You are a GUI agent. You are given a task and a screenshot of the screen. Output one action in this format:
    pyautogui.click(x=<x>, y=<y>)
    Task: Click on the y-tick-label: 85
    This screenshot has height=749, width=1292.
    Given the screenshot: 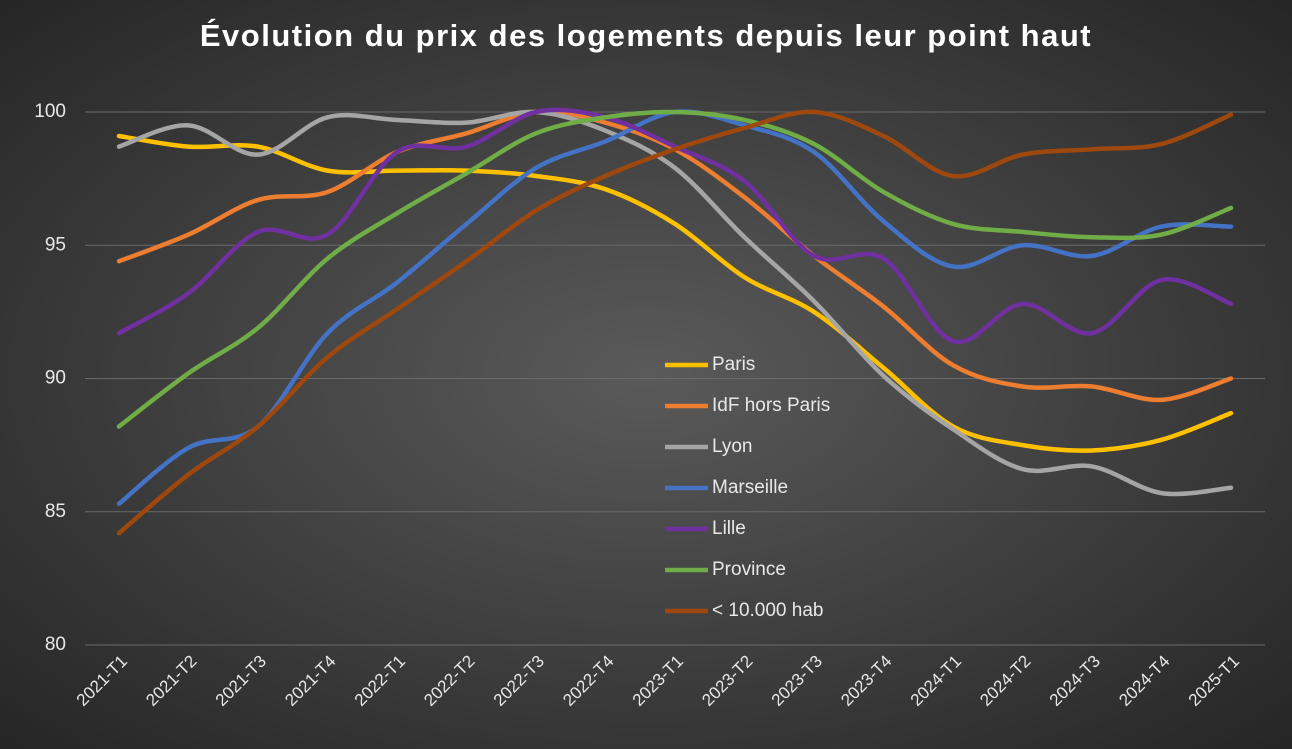 What is the action you would take?
    pyautogui.click(x=55, y=511)
    